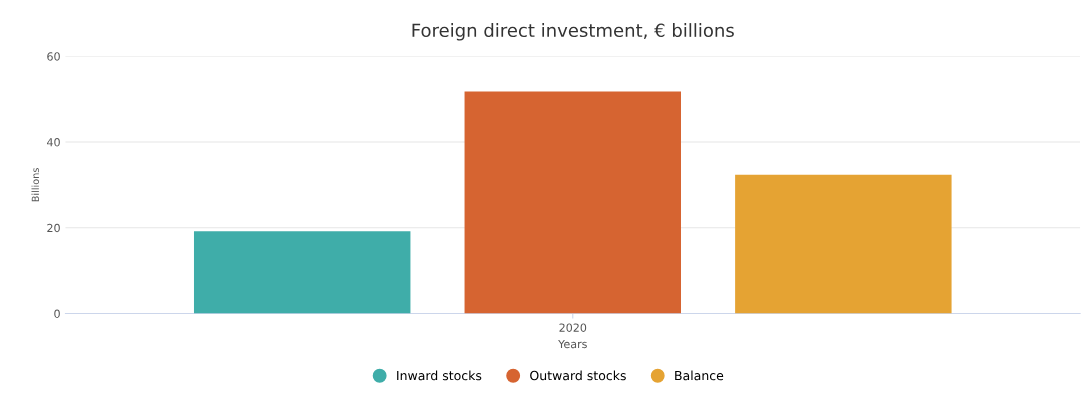  What do you see at coordinates (573, 327) in the screenshot?
I see `x-tick-label: 2020` at bounding box center [573, 327].